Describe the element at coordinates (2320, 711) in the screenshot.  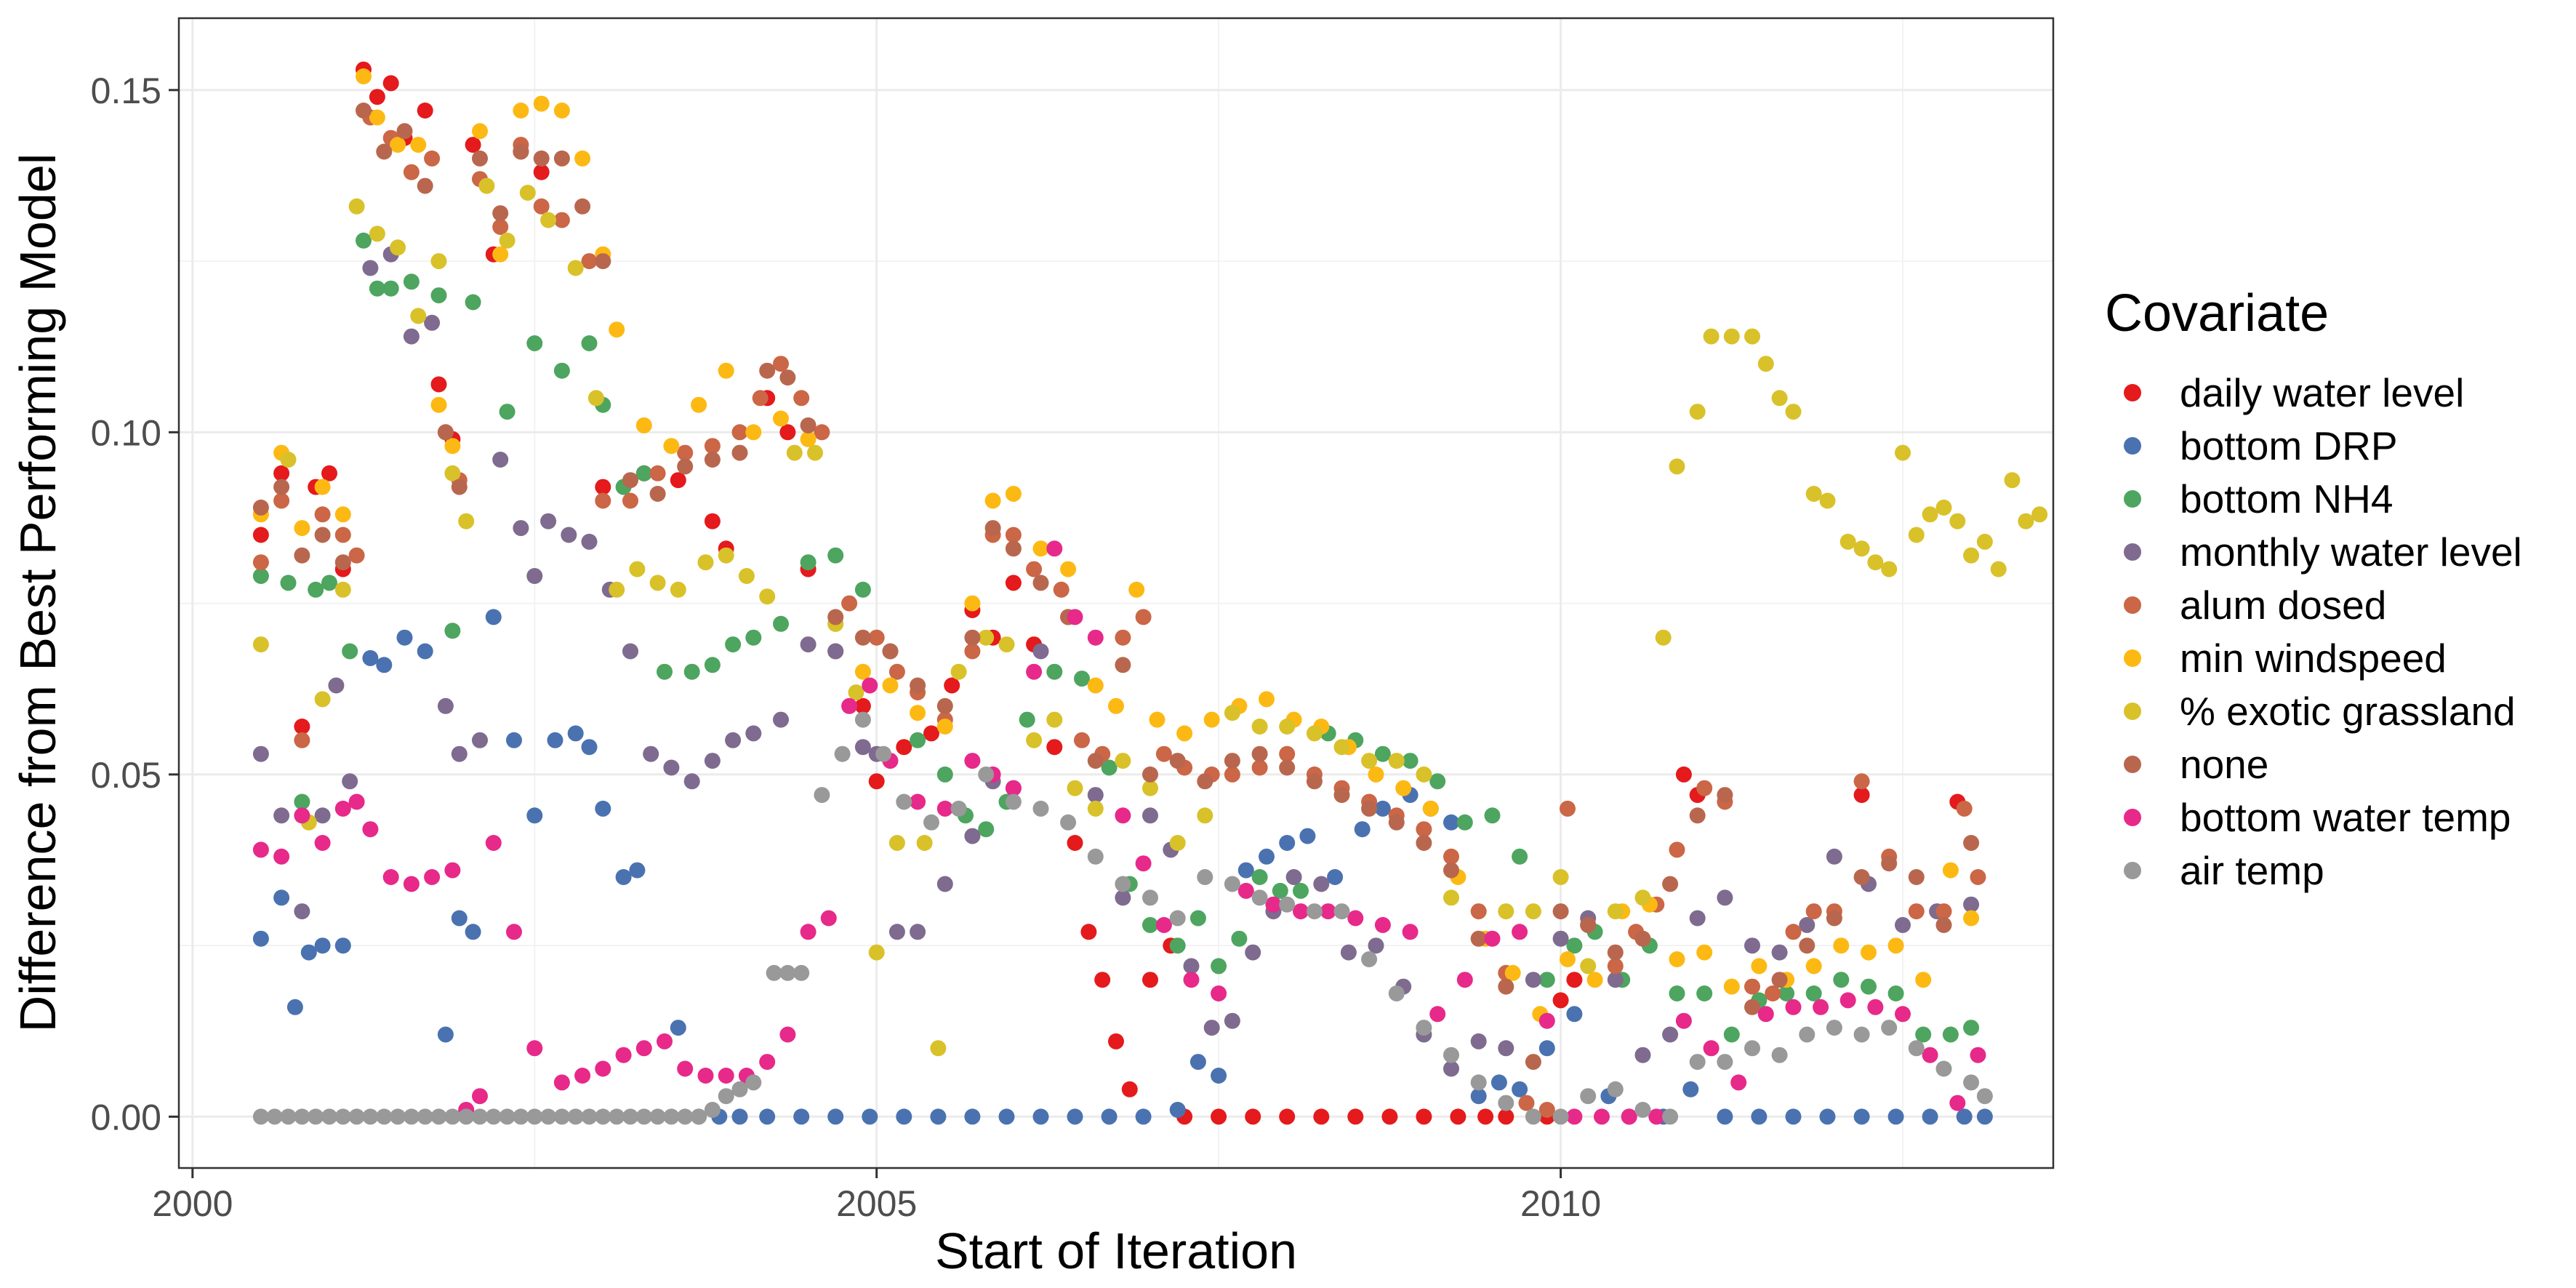
I see `legend-item: % exotic grassland` at that location.